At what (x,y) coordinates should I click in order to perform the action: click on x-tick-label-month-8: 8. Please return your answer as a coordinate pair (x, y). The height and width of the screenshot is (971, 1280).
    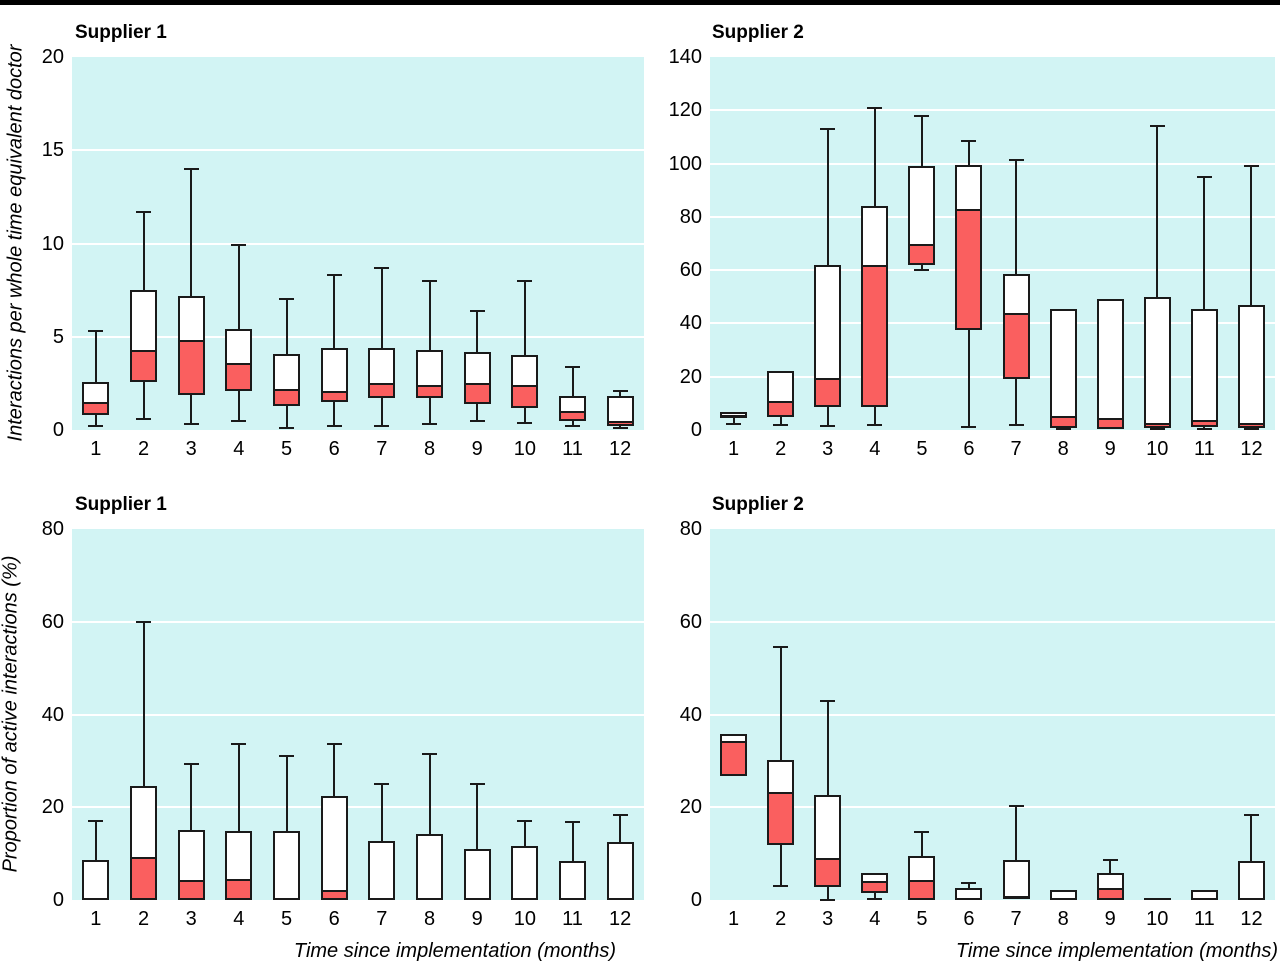
    Looking at the image, I should click on (1063, 449).